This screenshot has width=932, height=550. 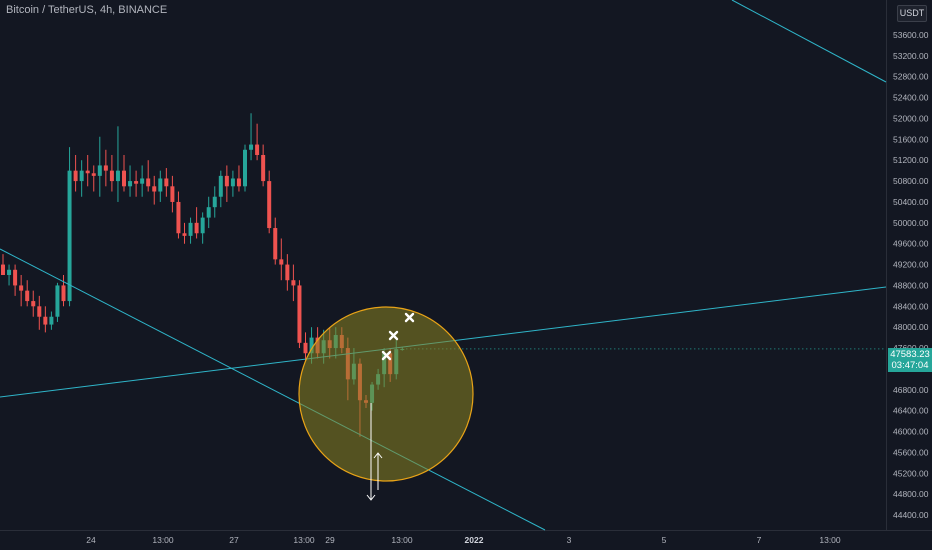 What do you see at coordinates (911, 77) in the screenshot?
I see `price-tick-label: 52800.00` at bounding box center [911, 77].